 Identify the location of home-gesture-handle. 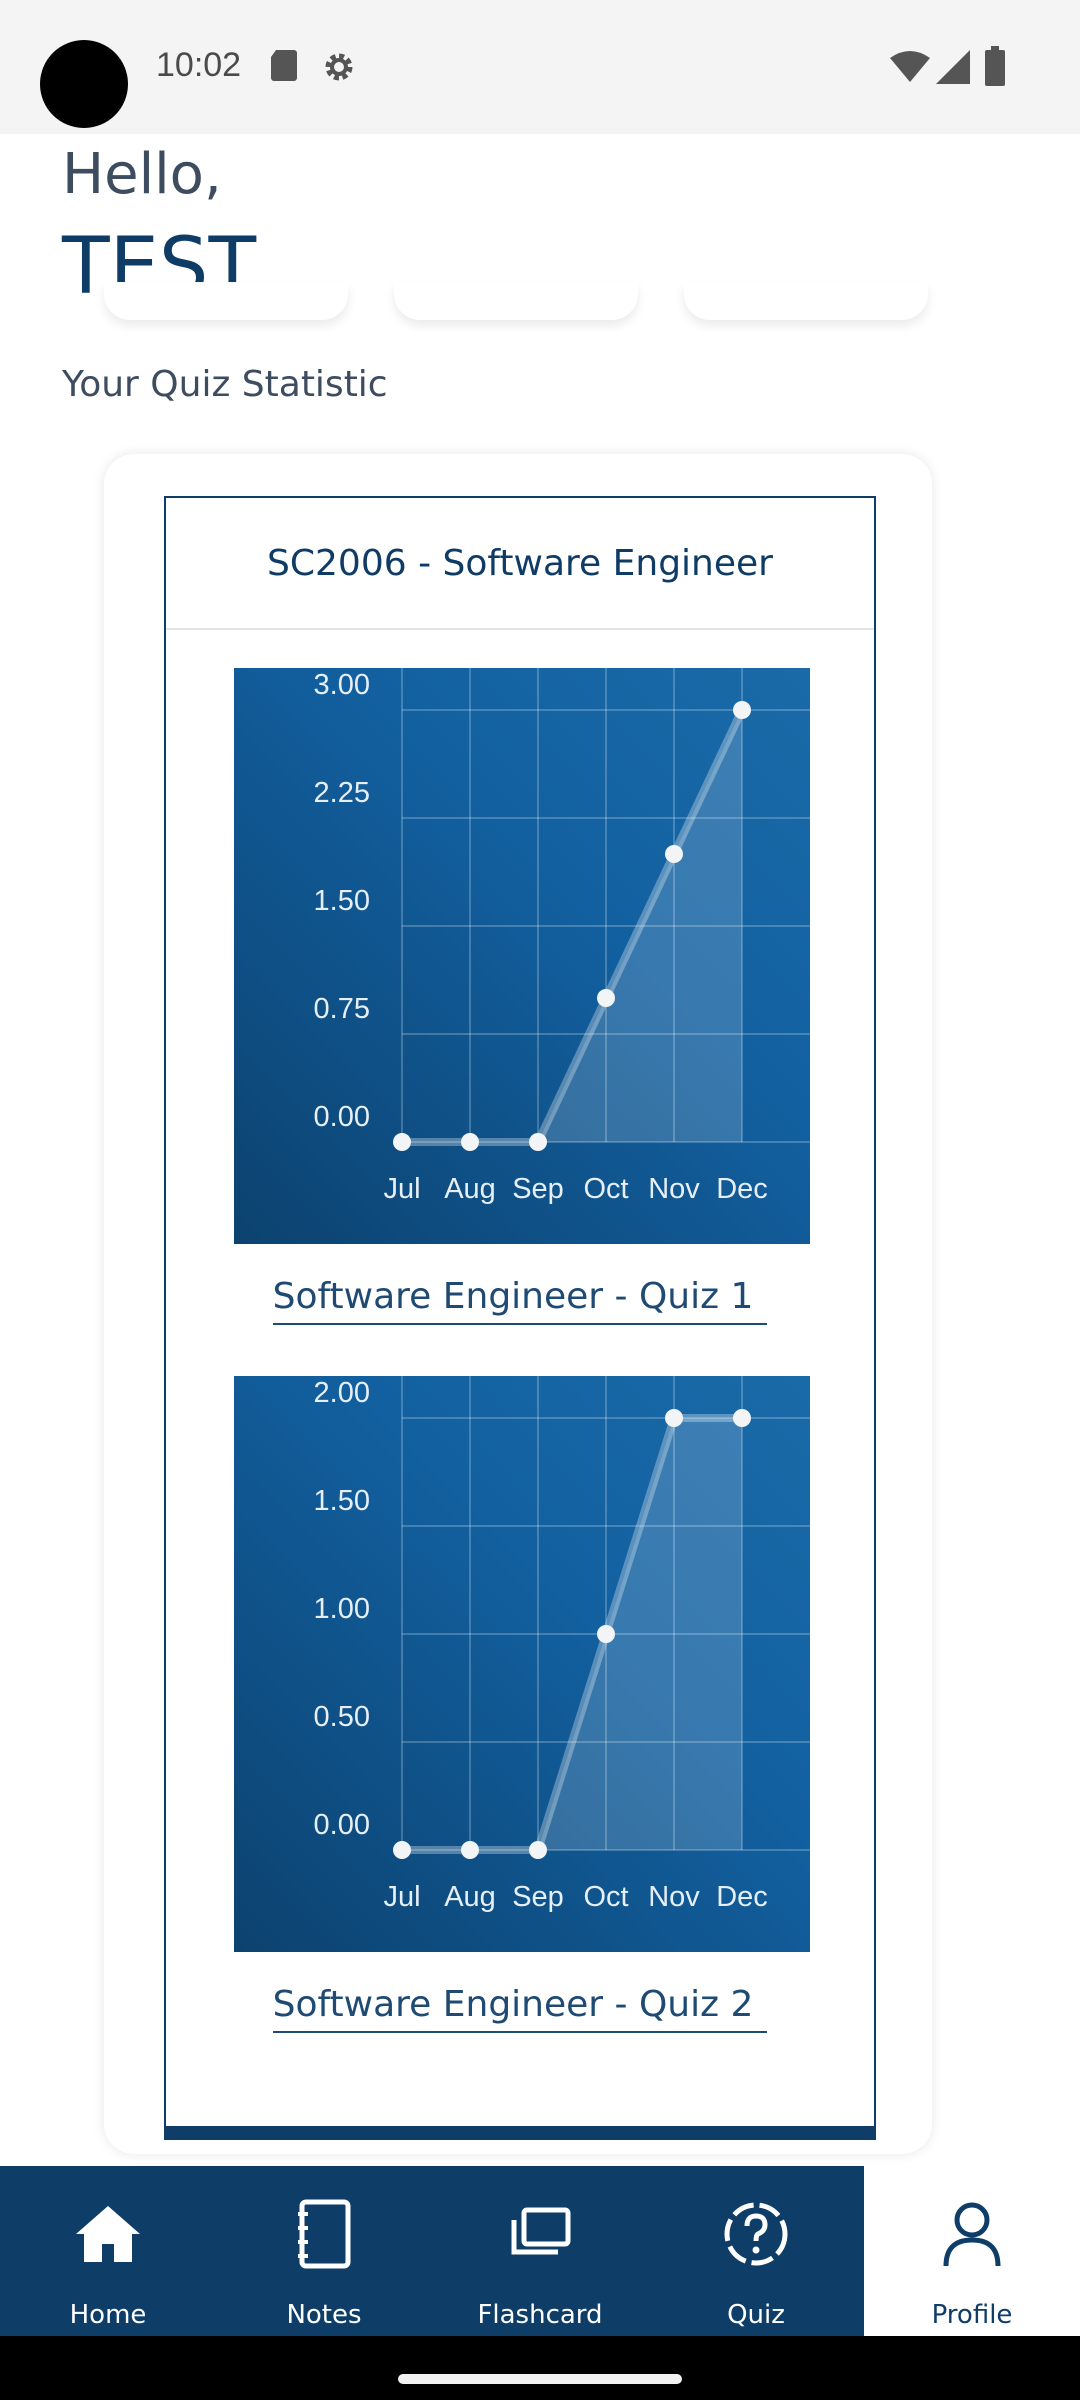
(540, 2379).